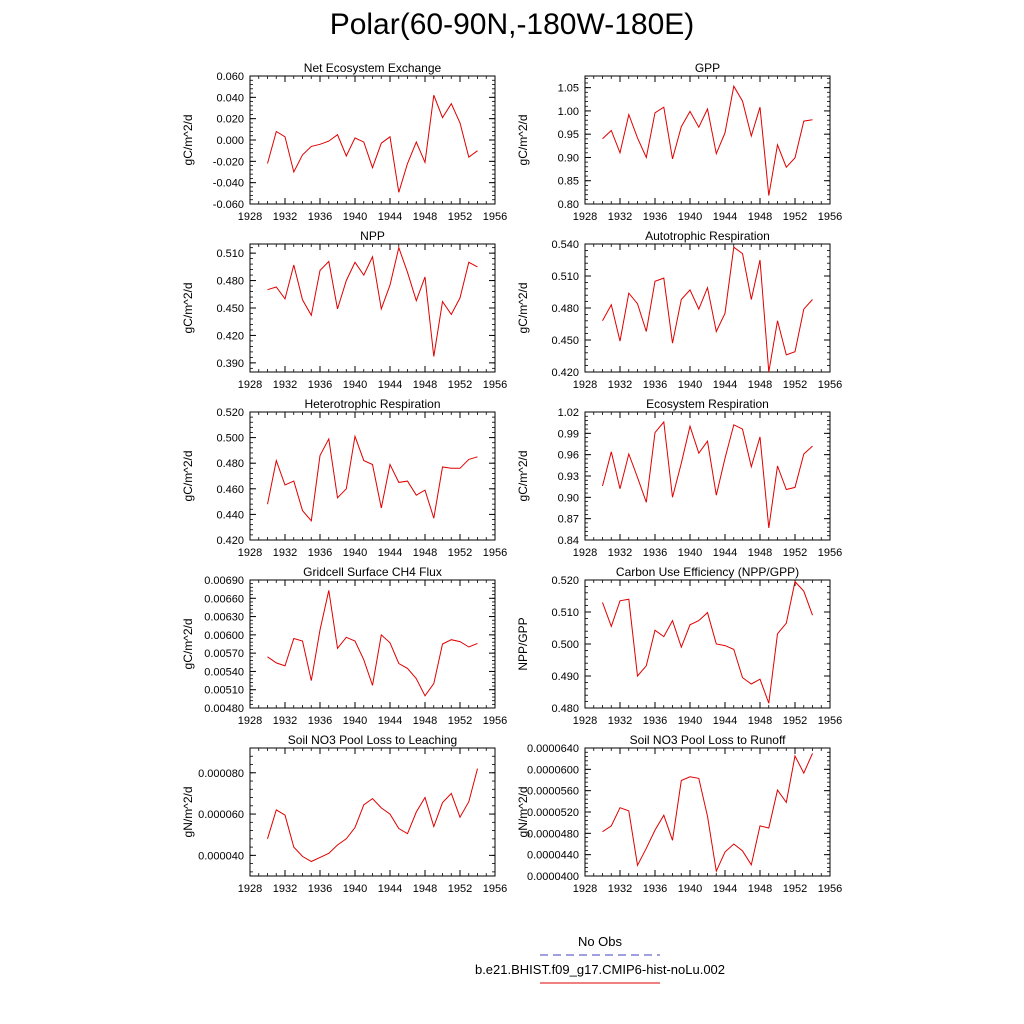 The image size is (1024, 1024). What do you see at coordinates (600, 941) in the screenshot?
I see `legend-obs-label: No Obs` at bounding box center [600, 941].